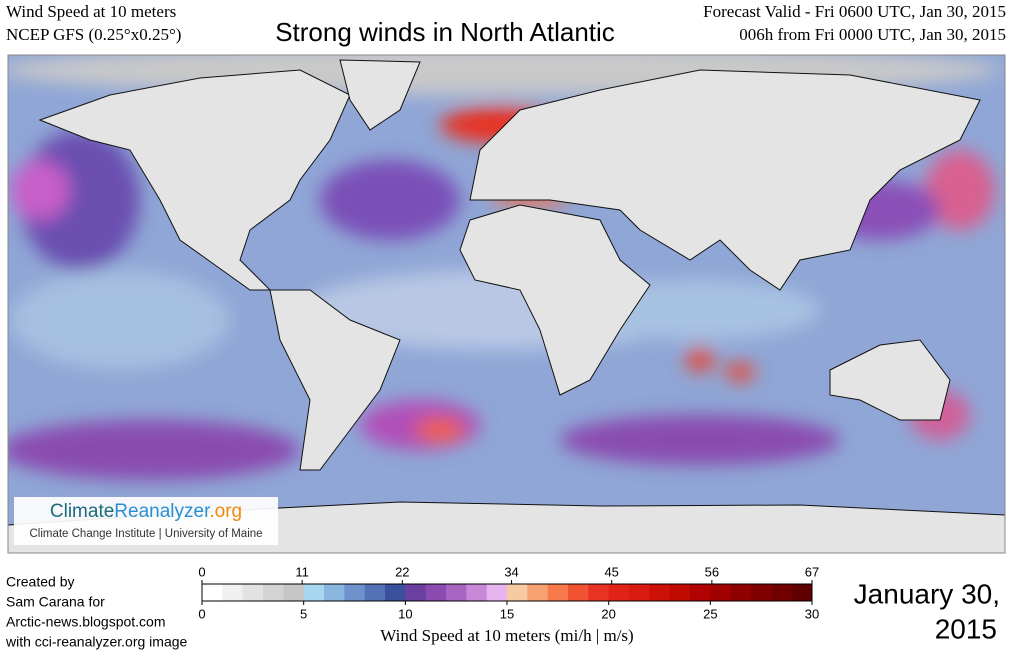 This screenshot has width=1013, height=656. What do you see at coordinates (445, 32) in the screenshot?
I see `title: Strong winds in North Atlantic` at bounding box center [445, 32].